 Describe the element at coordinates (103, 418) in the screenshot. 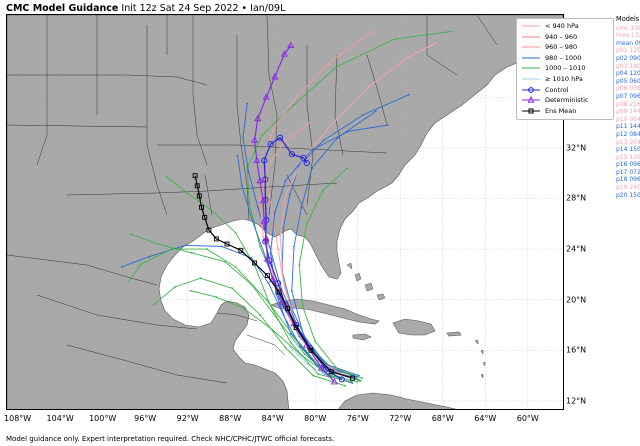

I see `lon-tick-label: 100°W` at that location.